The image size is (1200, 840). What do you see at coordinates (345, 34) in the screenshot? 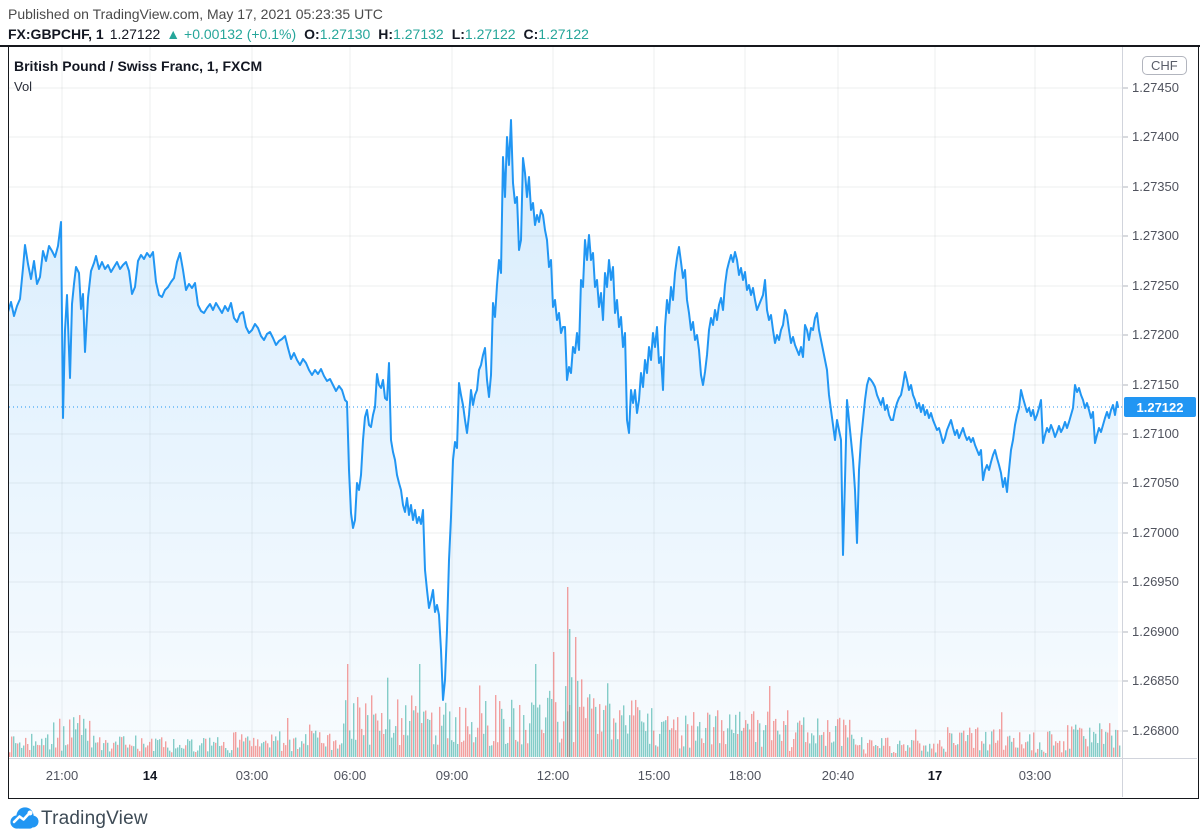
I see `open-value: 1.27130` at bounding box center [345, 34].